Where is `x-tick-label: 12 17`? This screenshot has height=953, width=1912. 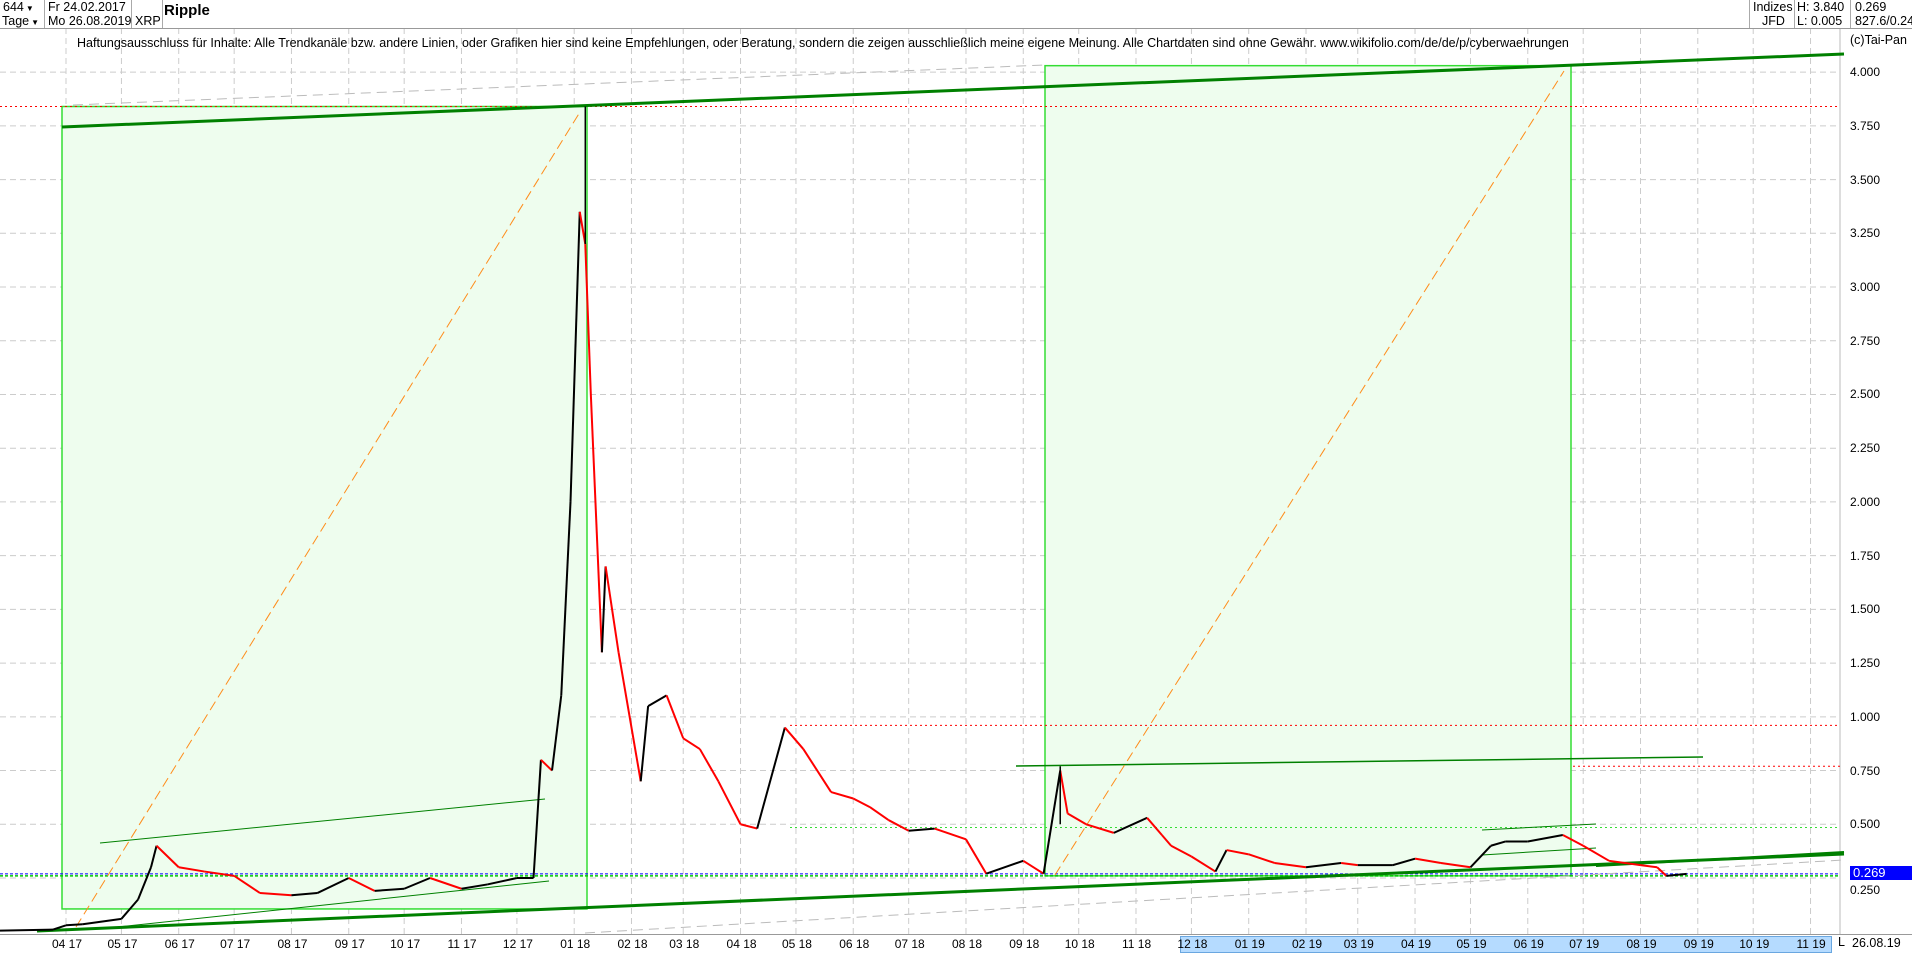 x-tick-label: 12 17 is located at coordinates (517, 944).